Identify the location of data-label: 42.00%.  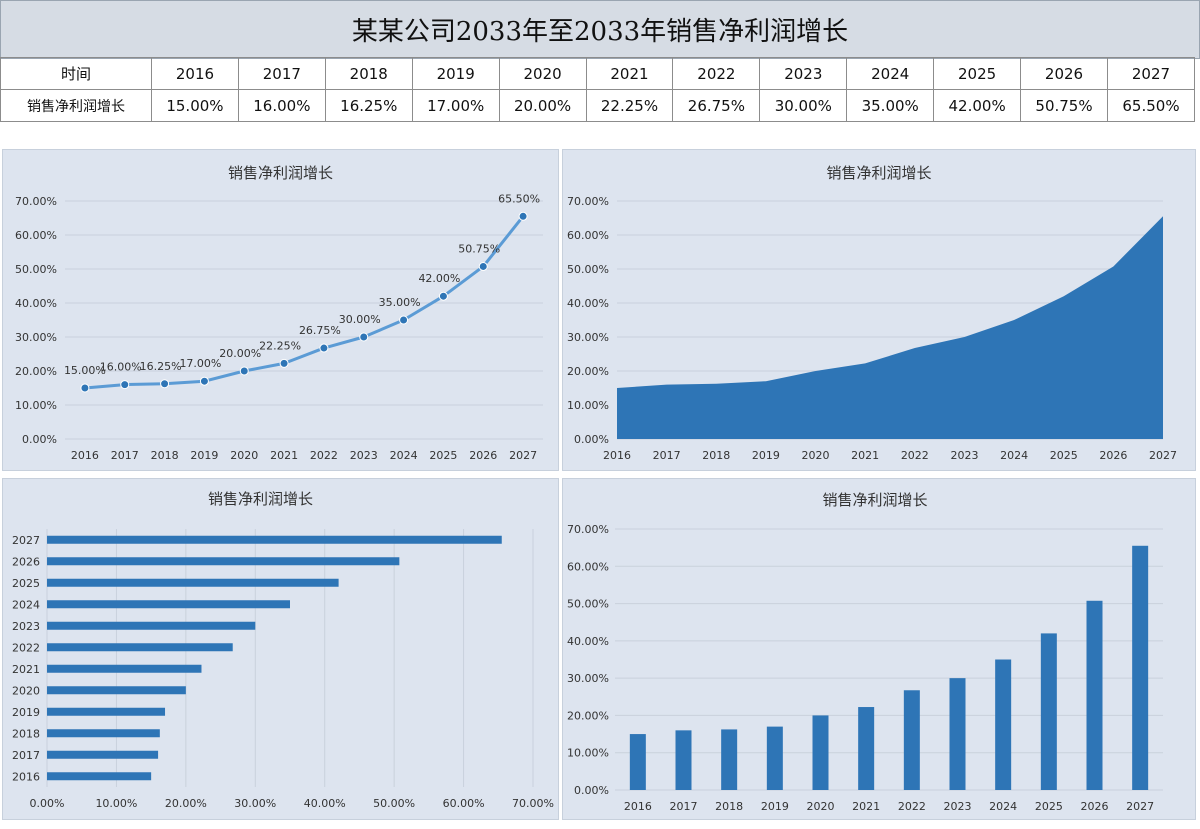
(439, 278).